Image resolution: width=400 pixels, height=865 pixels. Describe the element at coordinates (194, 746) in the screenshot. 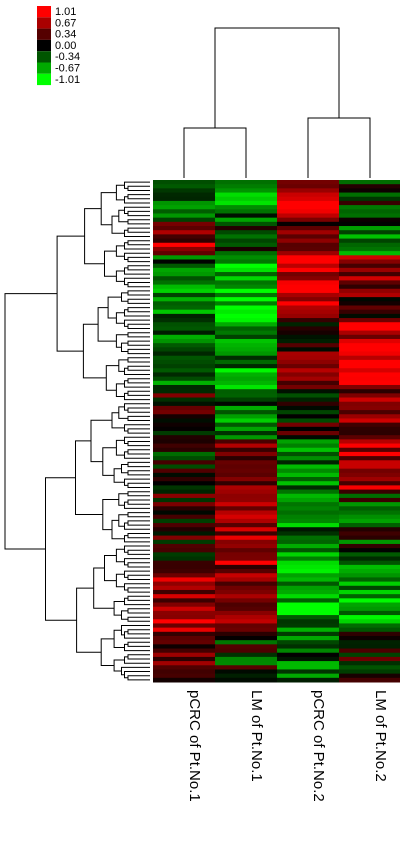

I see `column-label: pCRC of Pt.No.1` at that location.